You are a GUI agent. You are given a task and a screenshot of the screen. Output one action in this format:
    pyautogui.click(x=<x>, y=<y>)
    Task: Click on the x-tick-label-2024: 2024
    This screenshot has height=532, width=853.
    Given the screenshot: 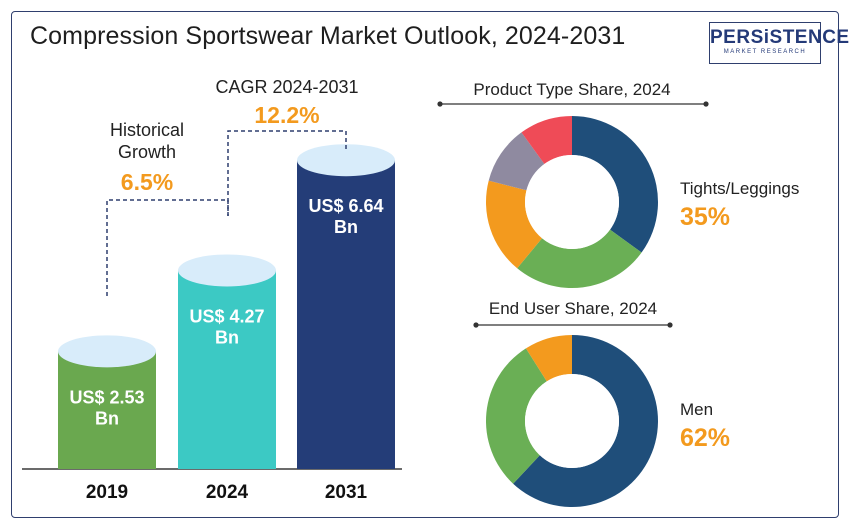 What is the action you would take?
    pyautogui.click(x=227, y=492)
    